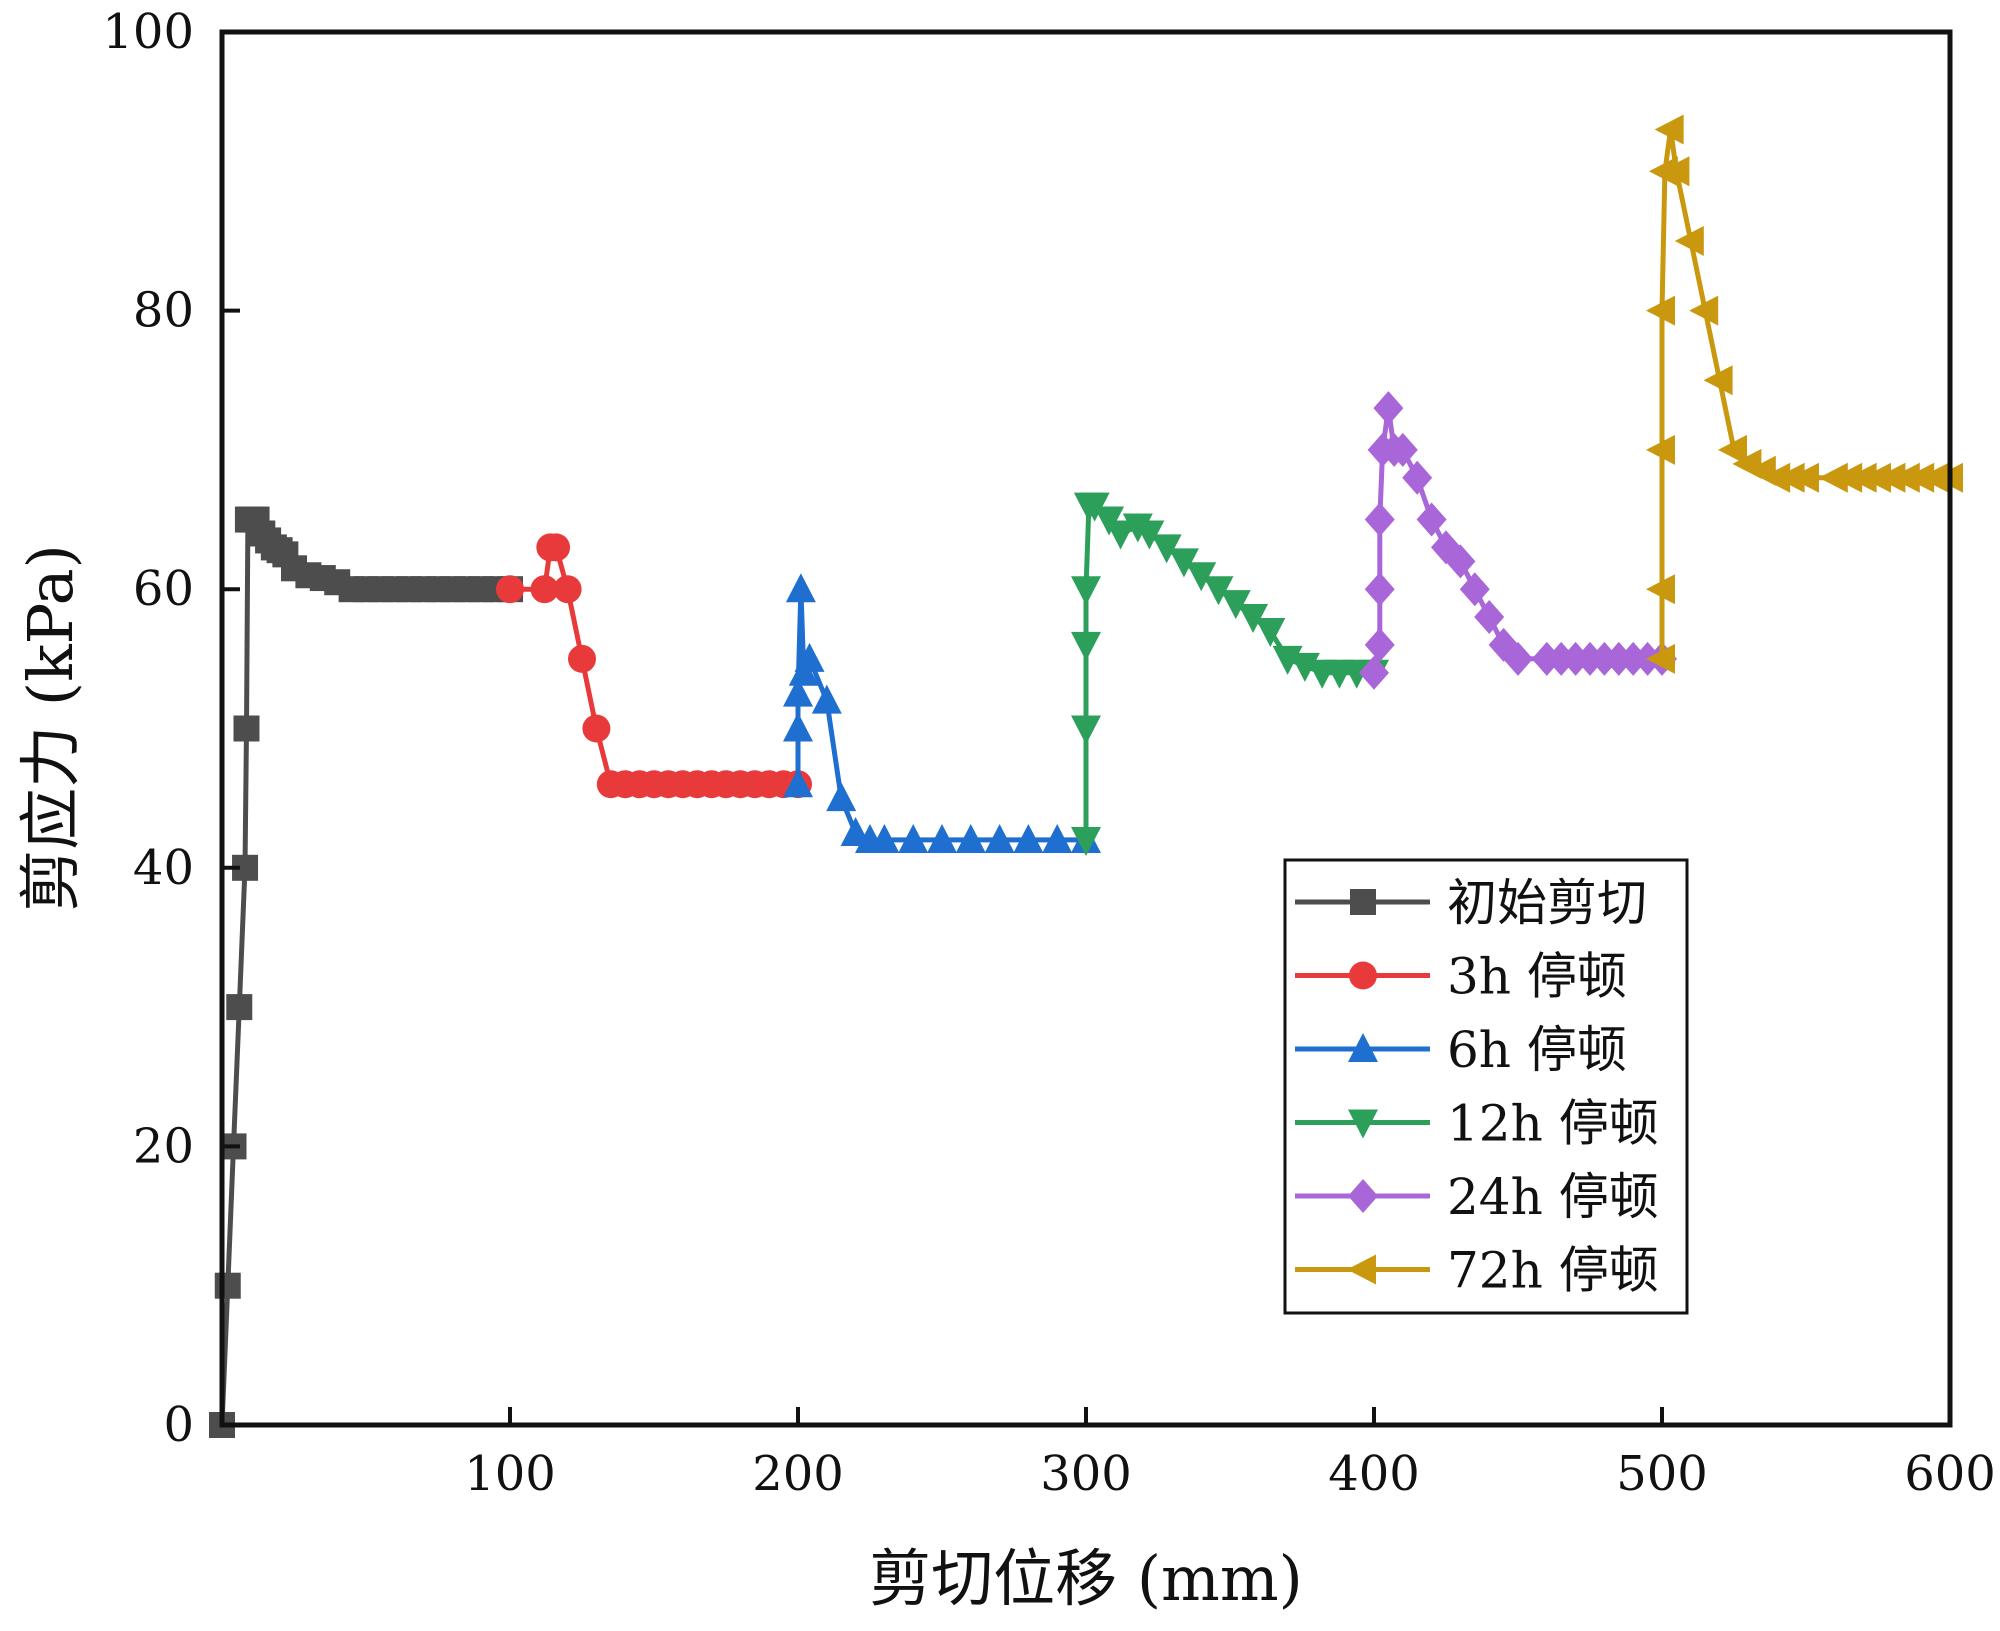 This screenshot has height=1631, width=2000. I want to click on legend-label: 24h 停顿, so click(1553, 1197).